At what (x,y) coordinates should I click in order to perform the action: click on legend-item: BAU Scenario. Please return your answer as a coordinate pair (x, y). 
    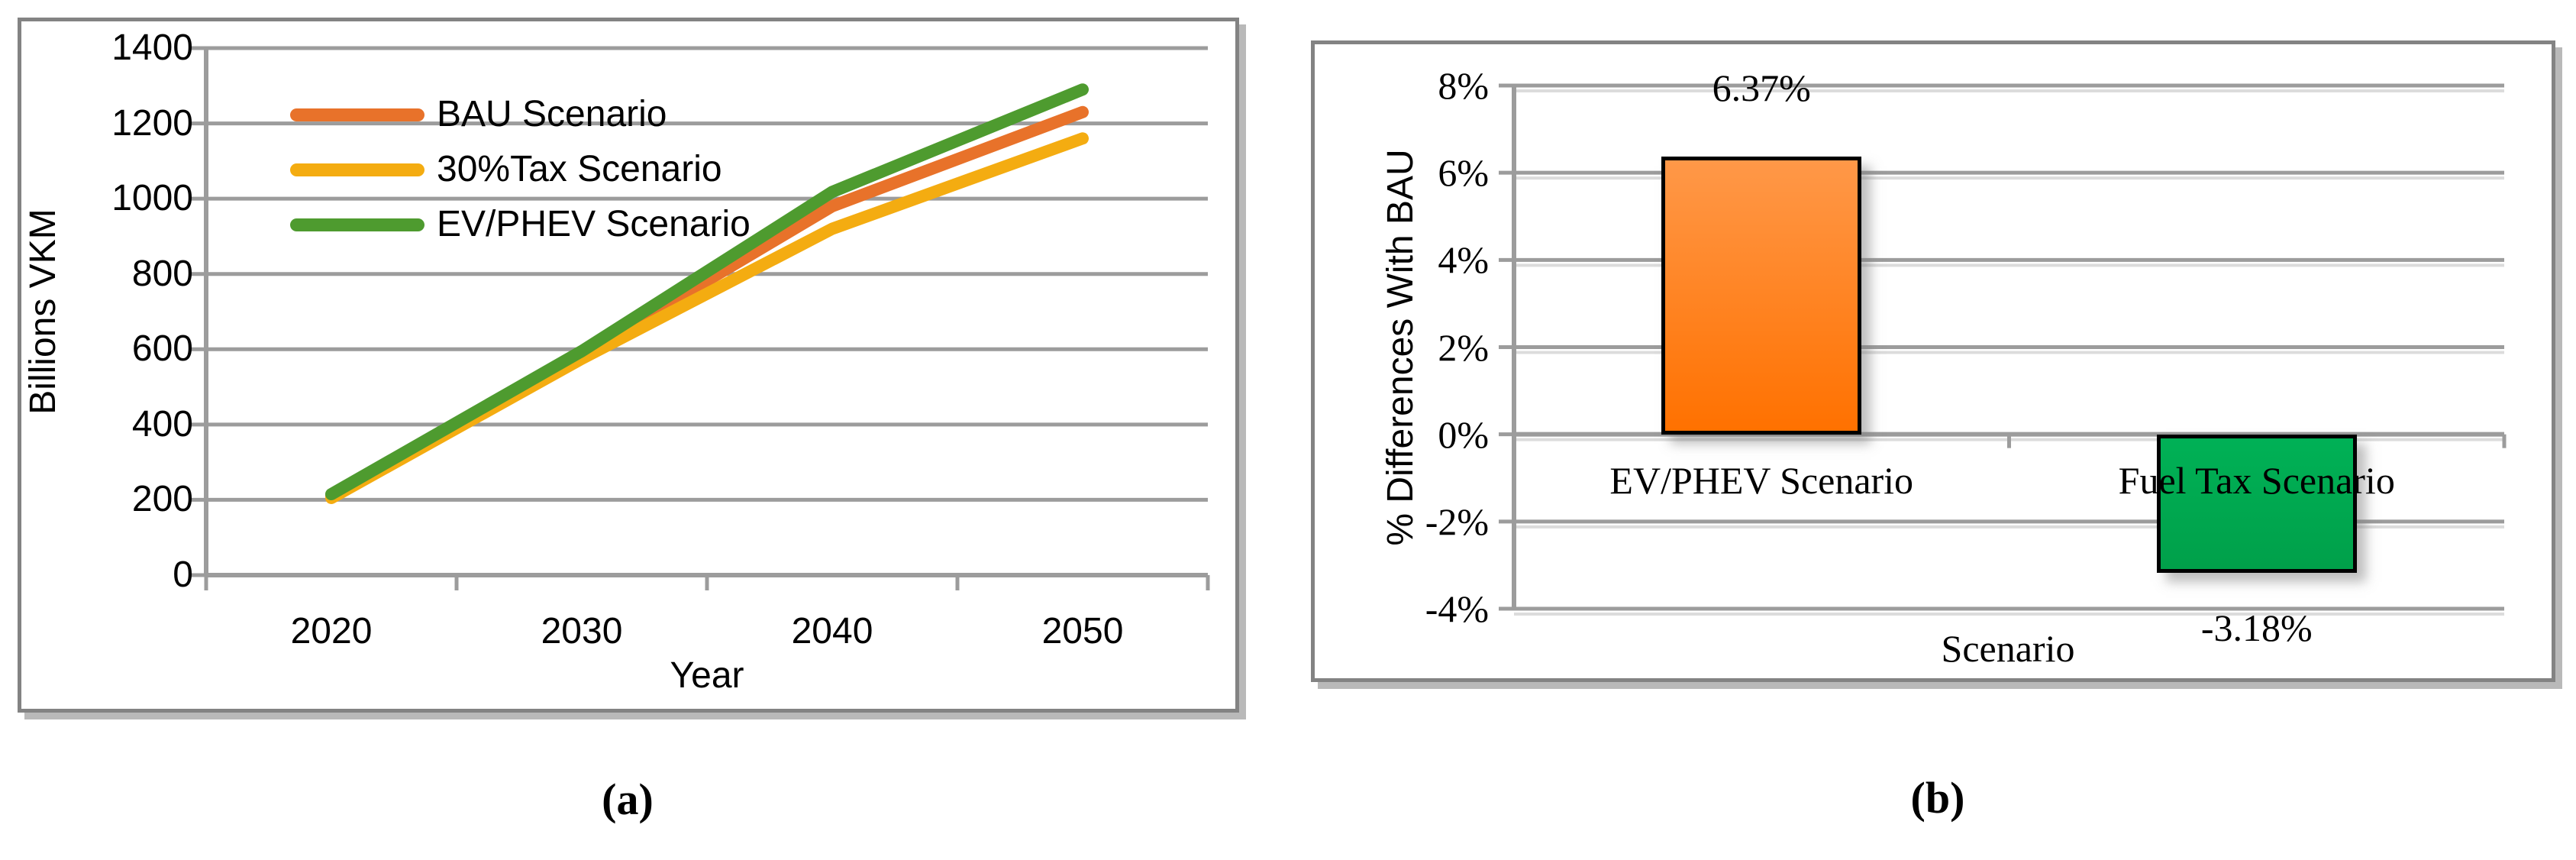
    Looking at the image, I should click on (478, 114).